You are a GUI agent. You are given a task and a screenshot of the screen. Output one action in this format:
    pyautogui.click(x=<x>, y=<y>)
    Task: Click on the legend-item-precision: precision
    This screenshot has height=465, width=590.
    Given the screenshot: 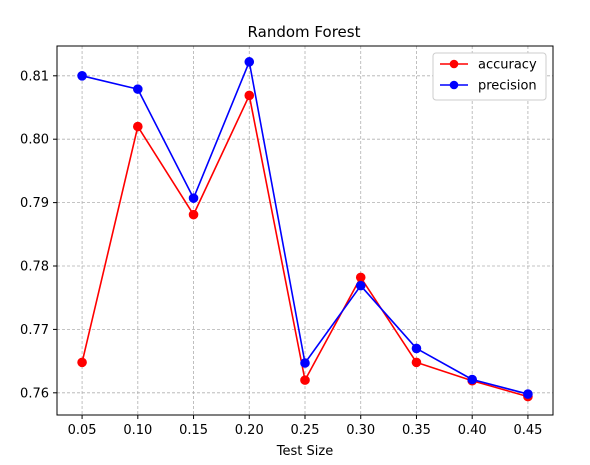 What is the action you would take?
    pyautogui.click(x=488, y=86)
    